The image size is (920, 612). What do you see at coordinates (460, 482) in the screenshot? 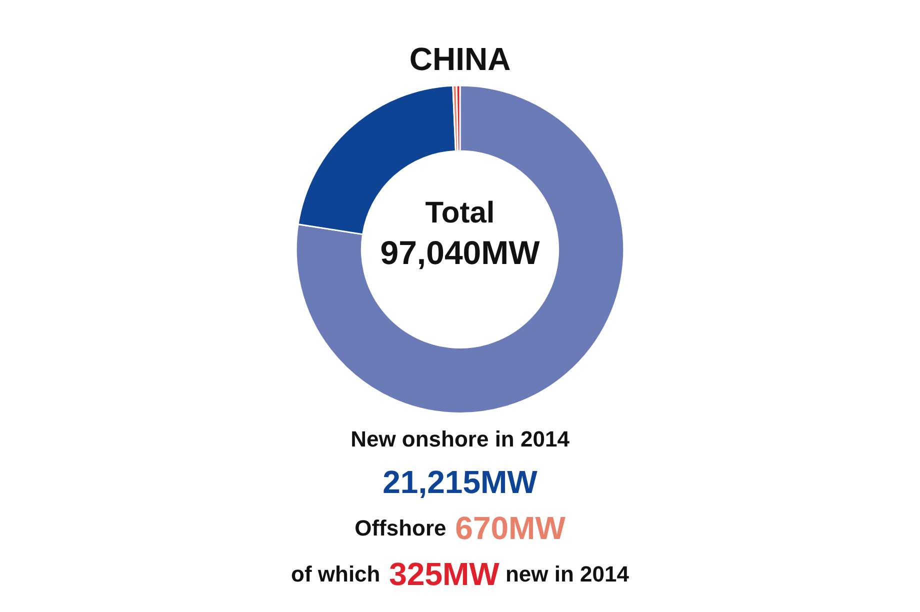
I see `text: 21,215MW` at bounding box center [460, 482].